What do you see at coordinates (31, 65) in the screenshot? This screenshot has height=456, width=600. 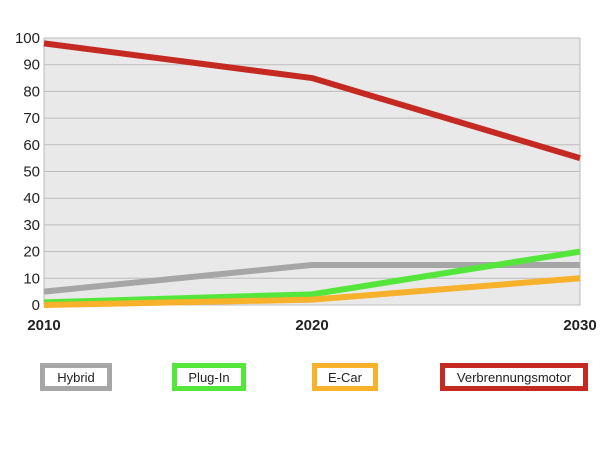 I see `y-tick-label: 90` at bounding box center [31, 65].